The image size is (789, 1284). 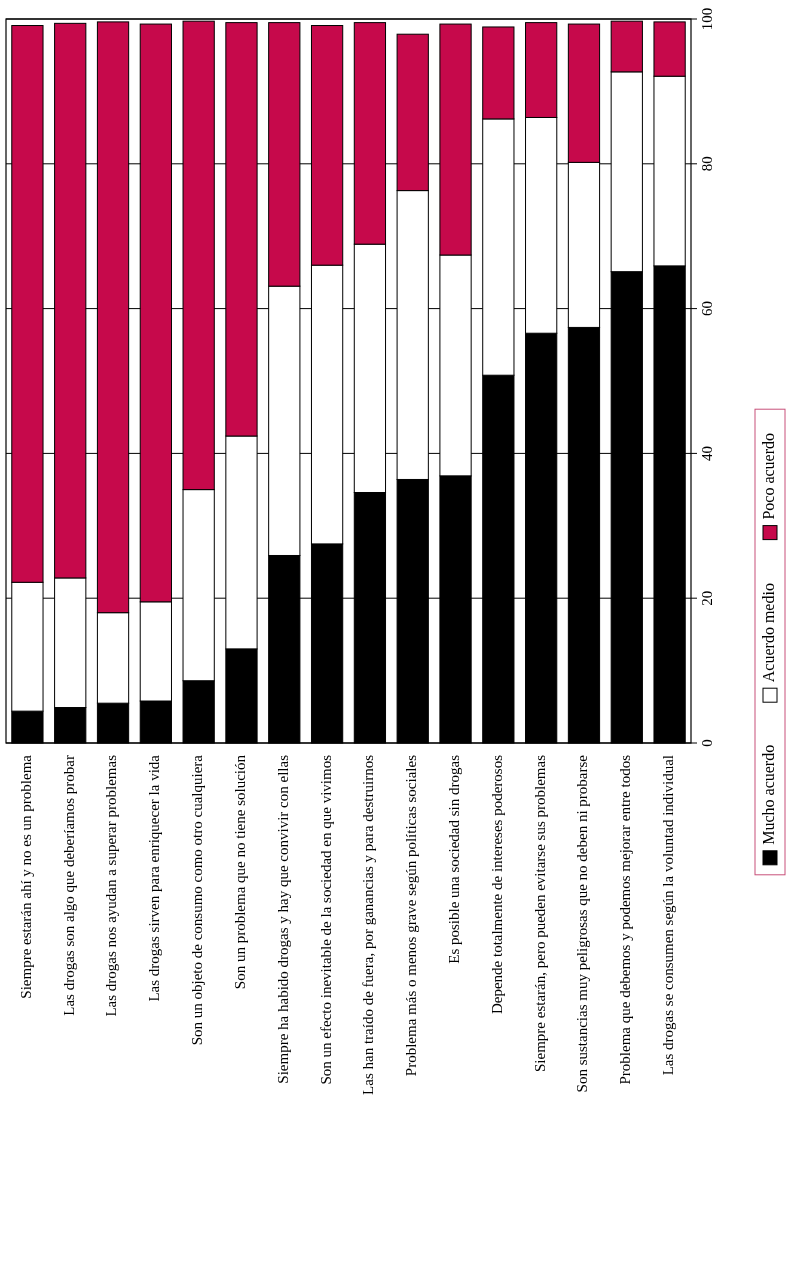 I want to click on x-tick-label: Siempre estarán, pero pueden evitarse sus problemas, so click(x=539, y=913).